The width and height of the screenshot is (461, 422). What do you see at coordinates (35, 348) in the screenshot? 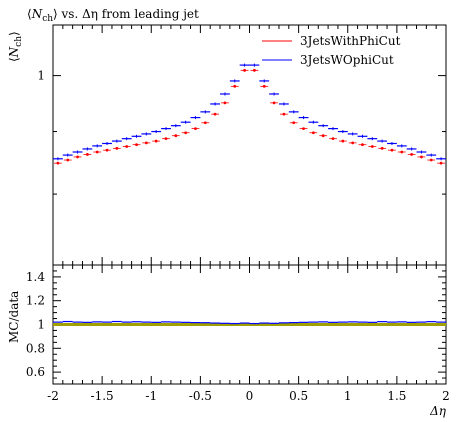
I see `ratio-y-tick-label: 0.8` at bounding box center [35, 348].